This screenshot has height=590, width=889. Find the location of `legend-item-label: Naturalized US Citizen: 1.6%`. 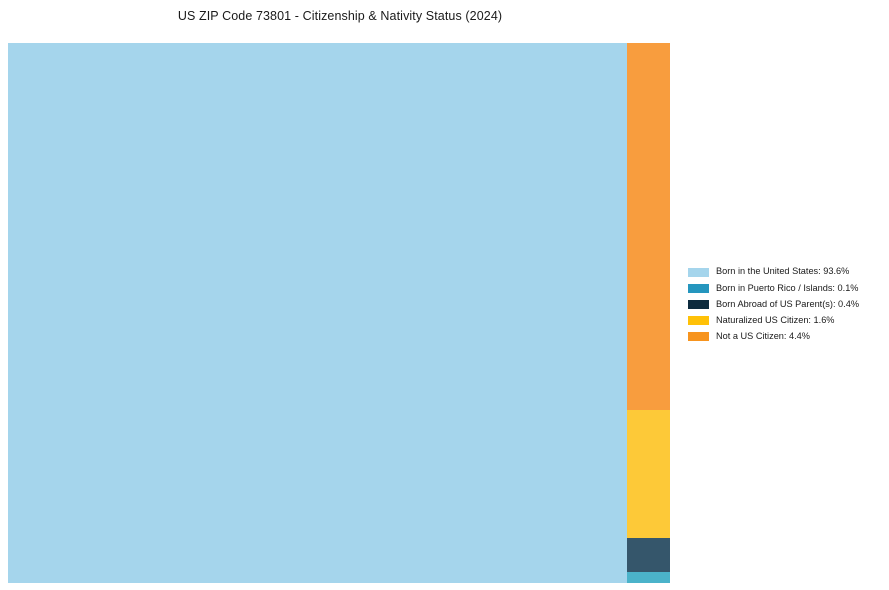

legend-item-label: Naturalized US Citizen: 1.6% is located at coordinates (775, 320).